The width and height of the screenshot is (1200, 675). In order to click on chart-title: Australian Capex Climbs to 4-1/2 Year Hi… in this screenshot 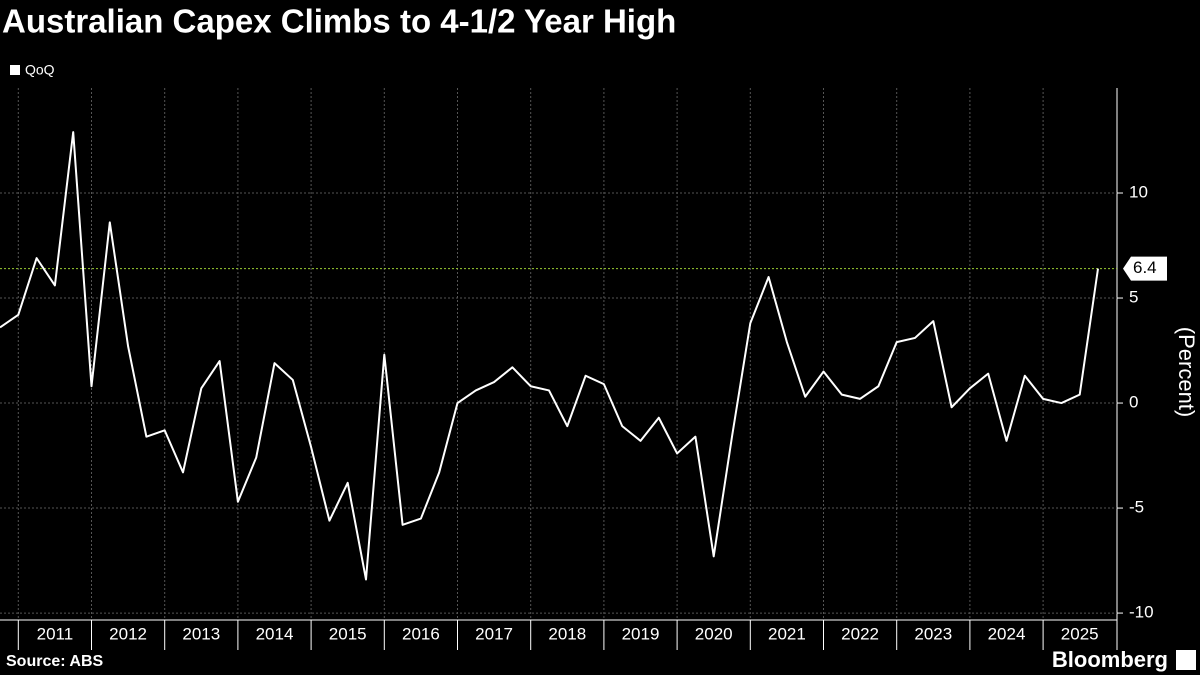, I will do `click(339, 21)`.